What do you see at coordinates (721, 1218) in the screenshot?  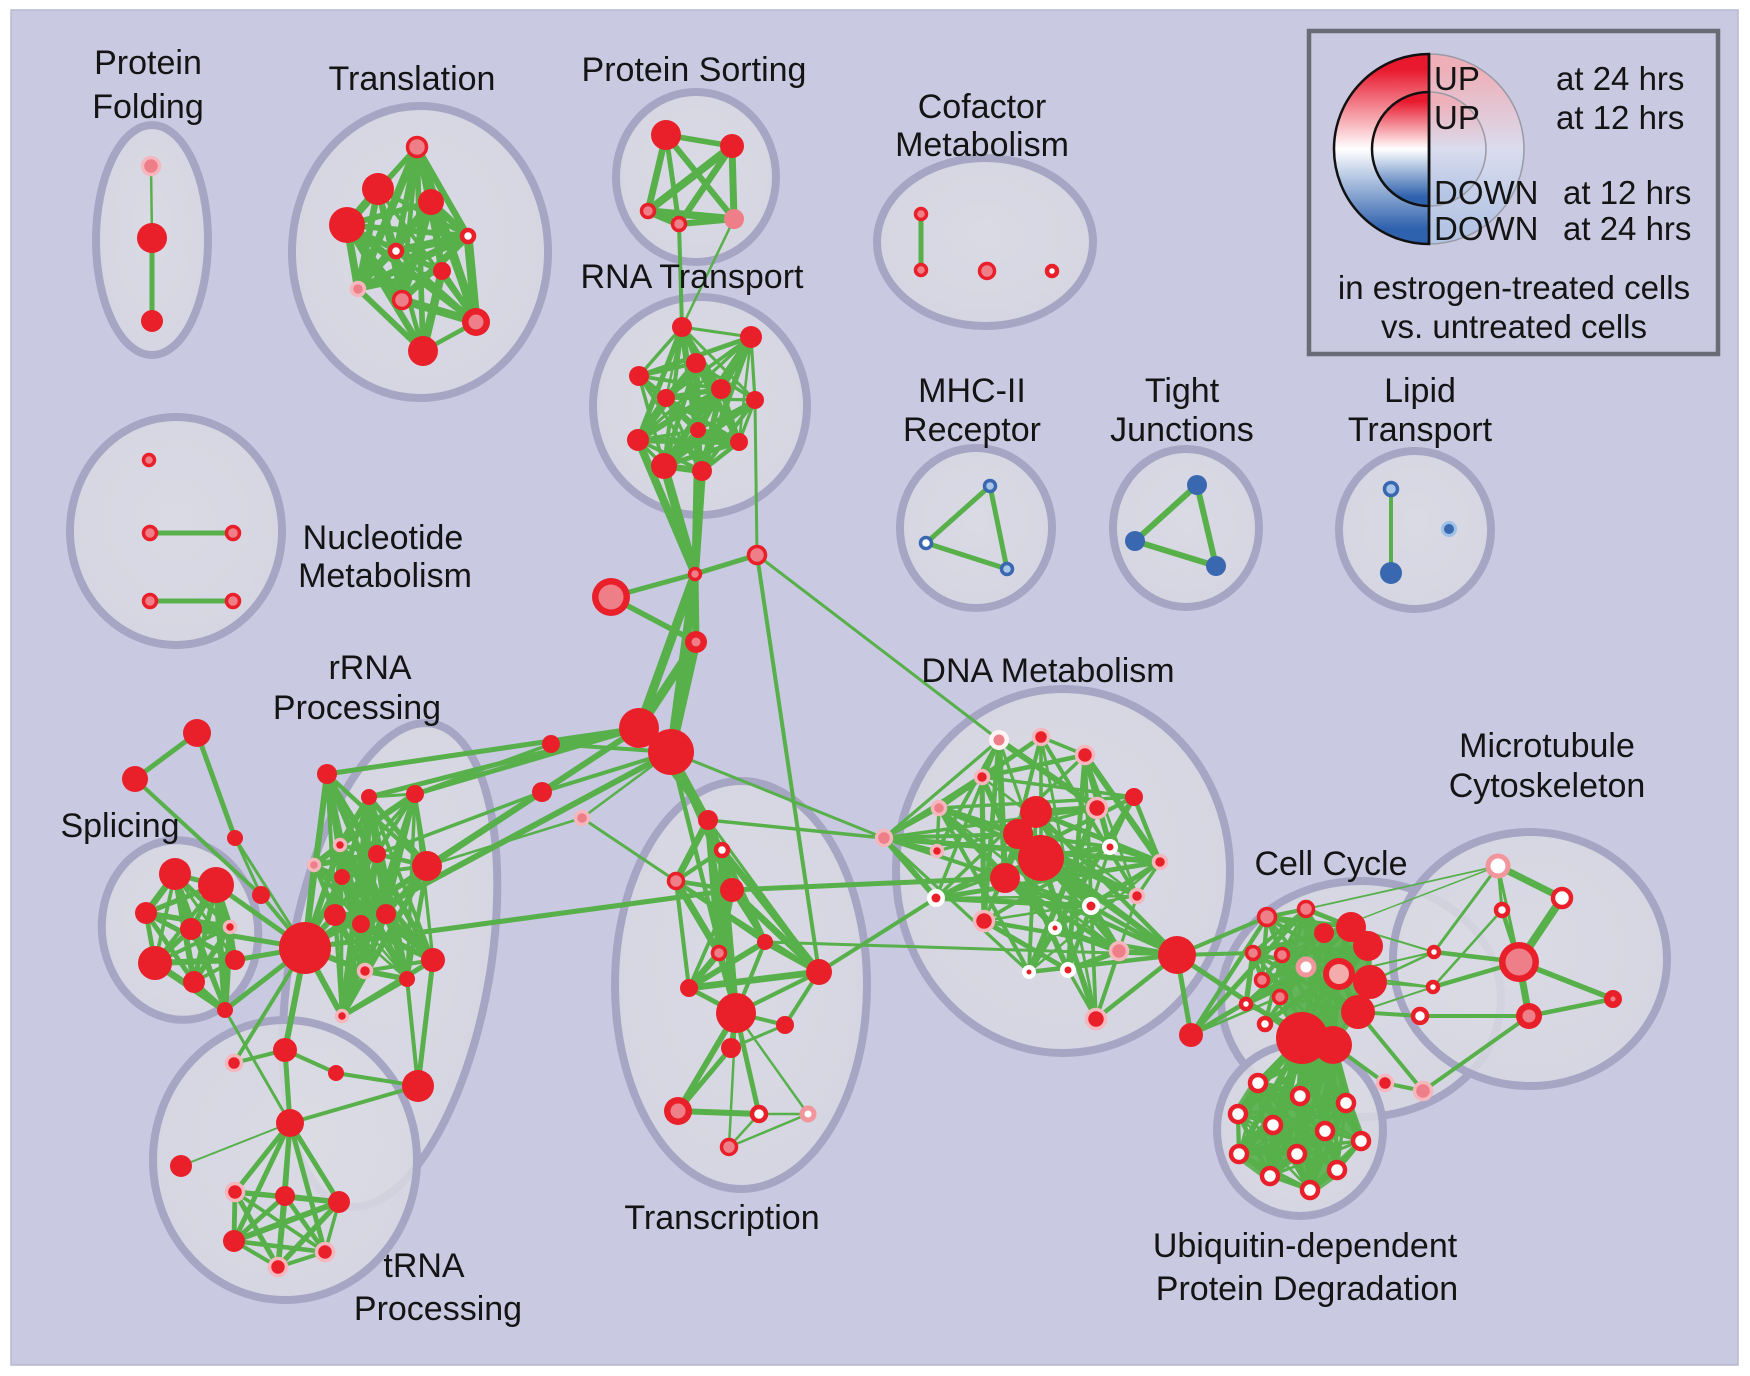 I see `svg-text: Transcription` at bounding box center [721, 1218].